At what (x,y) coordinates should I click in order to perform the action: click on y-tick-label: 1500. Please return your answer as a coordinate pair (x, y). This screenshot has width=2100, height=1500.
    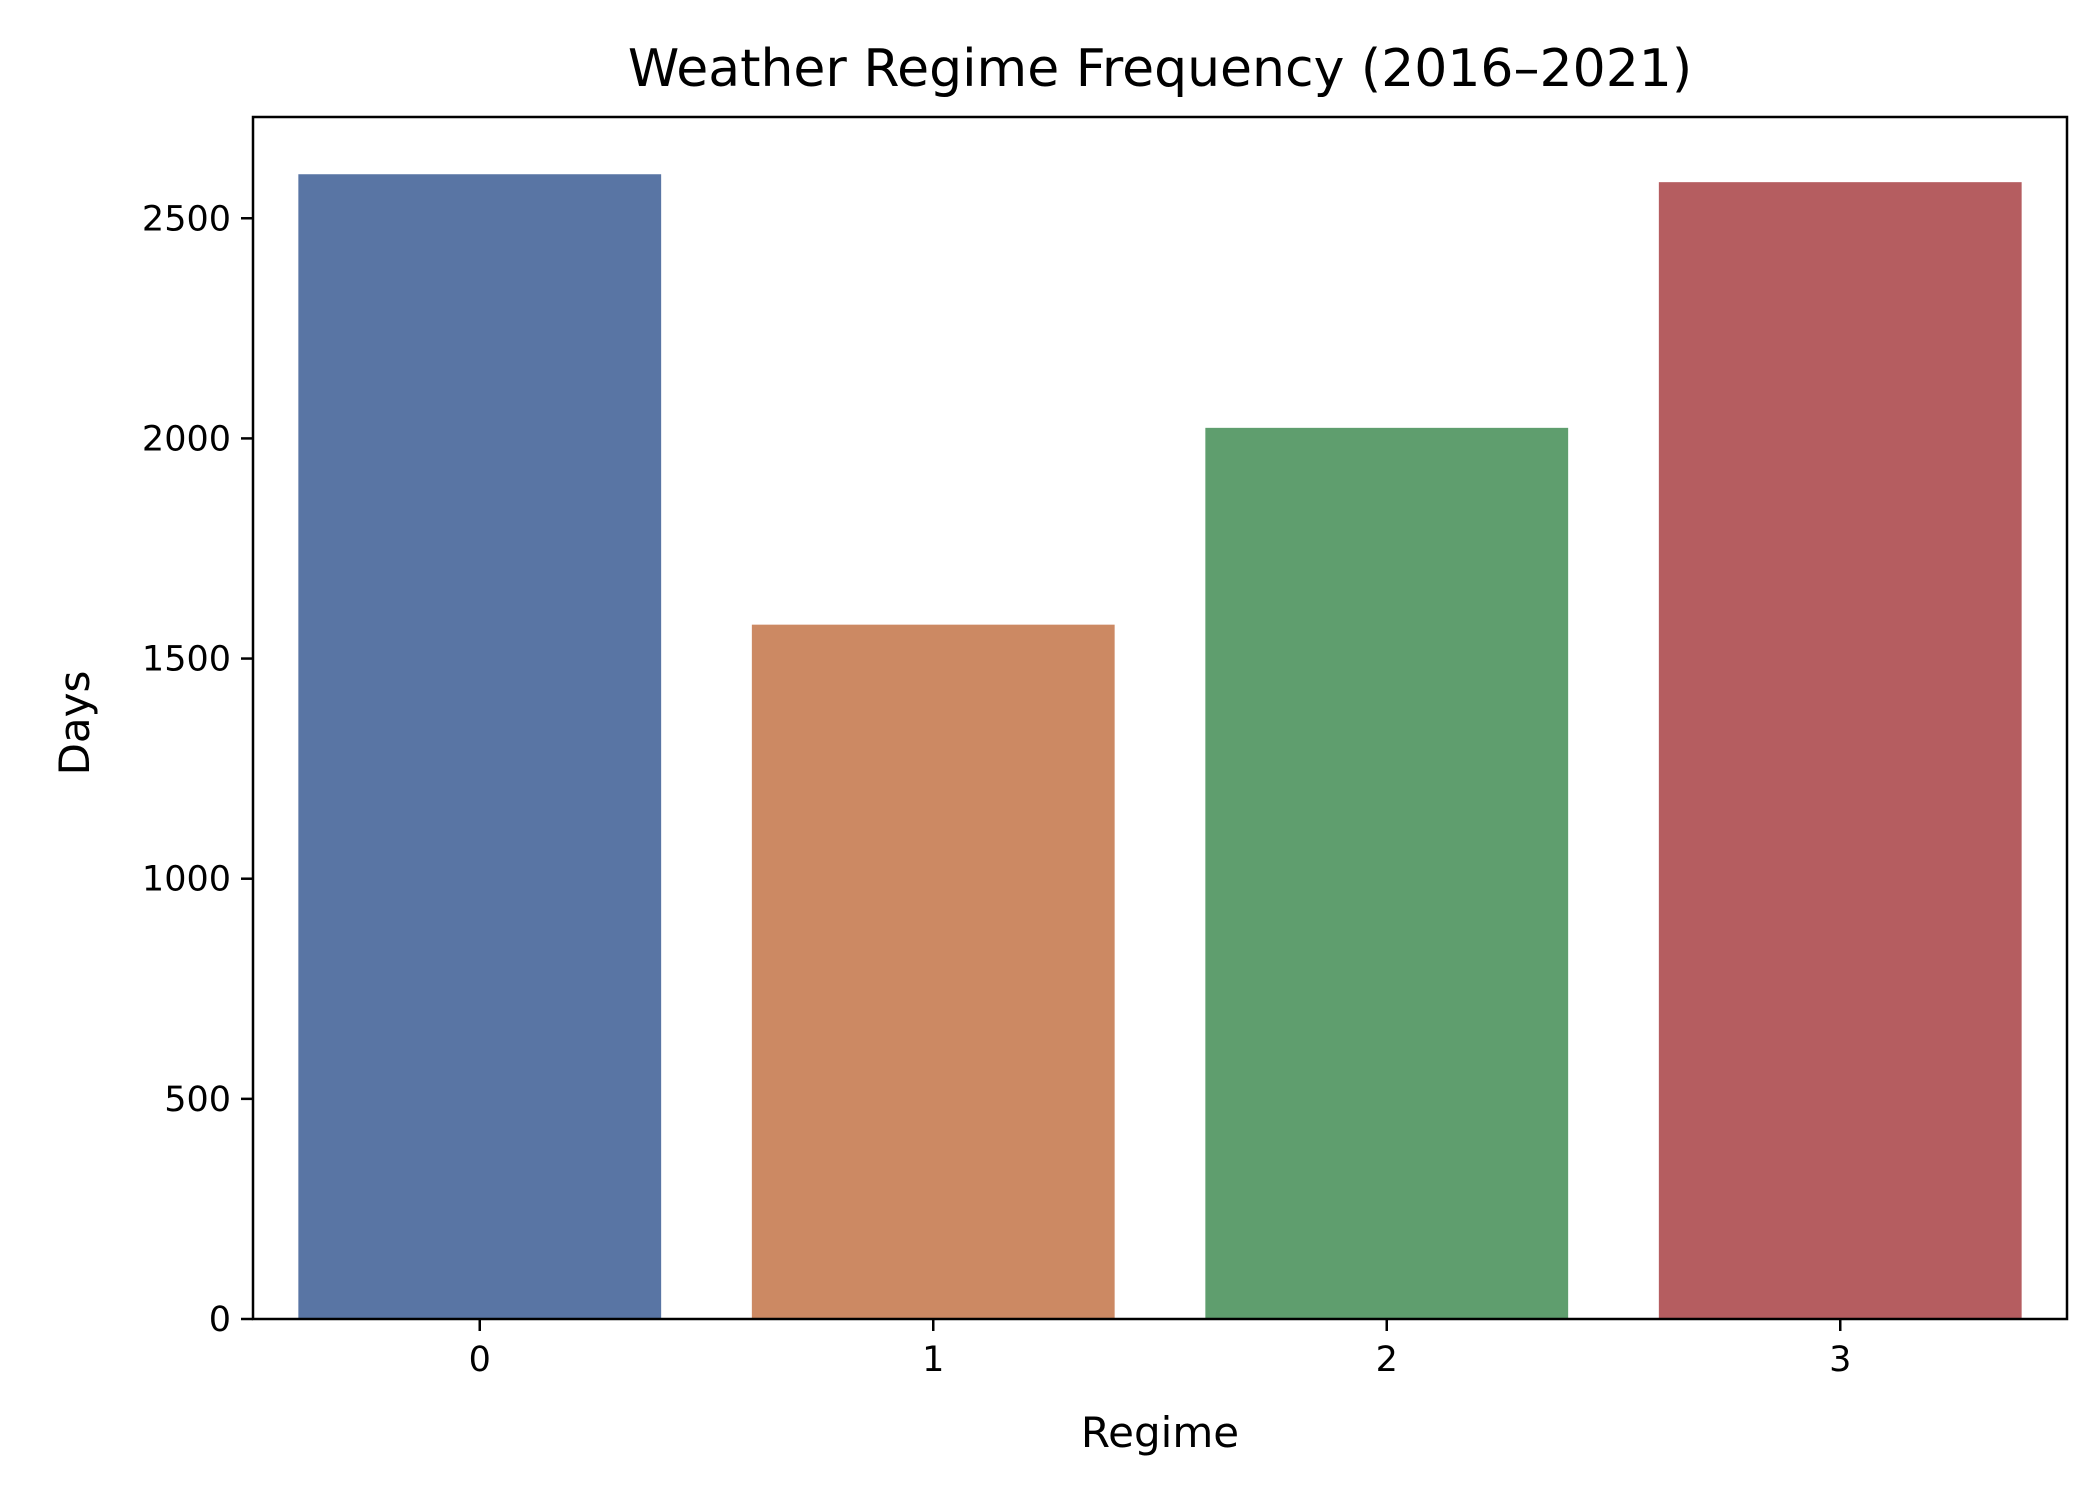
    Looking at the image, I should click on (186, 660).